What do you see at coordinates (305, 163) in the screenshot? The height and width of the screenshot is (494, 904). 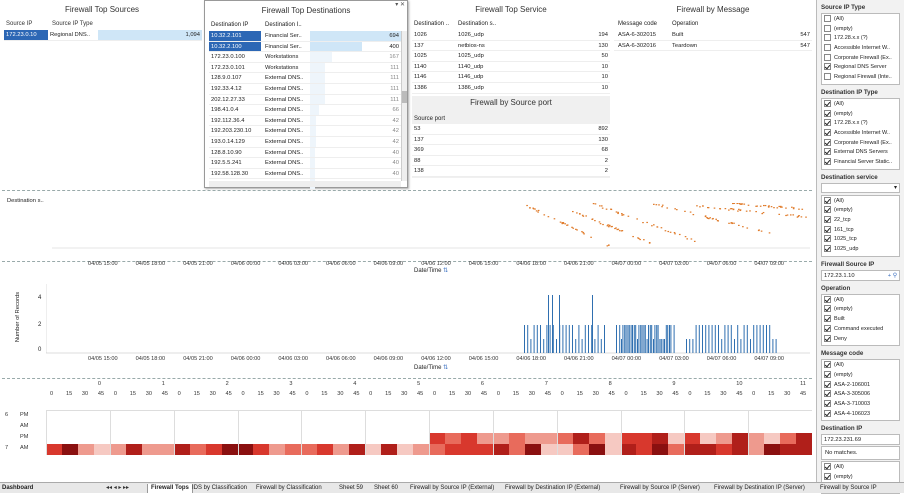 I see `table-row: 192.5.5.241 External DNS.. 40` at bounding box center [305, 163].